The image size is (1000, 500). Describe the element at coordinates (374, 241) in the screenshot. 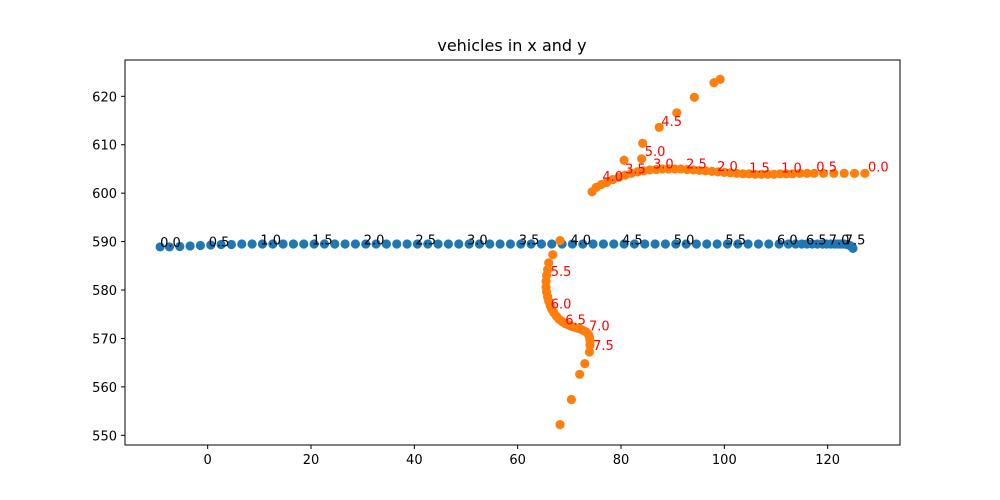

I see `series-1-time-label: 2.0` at that location.